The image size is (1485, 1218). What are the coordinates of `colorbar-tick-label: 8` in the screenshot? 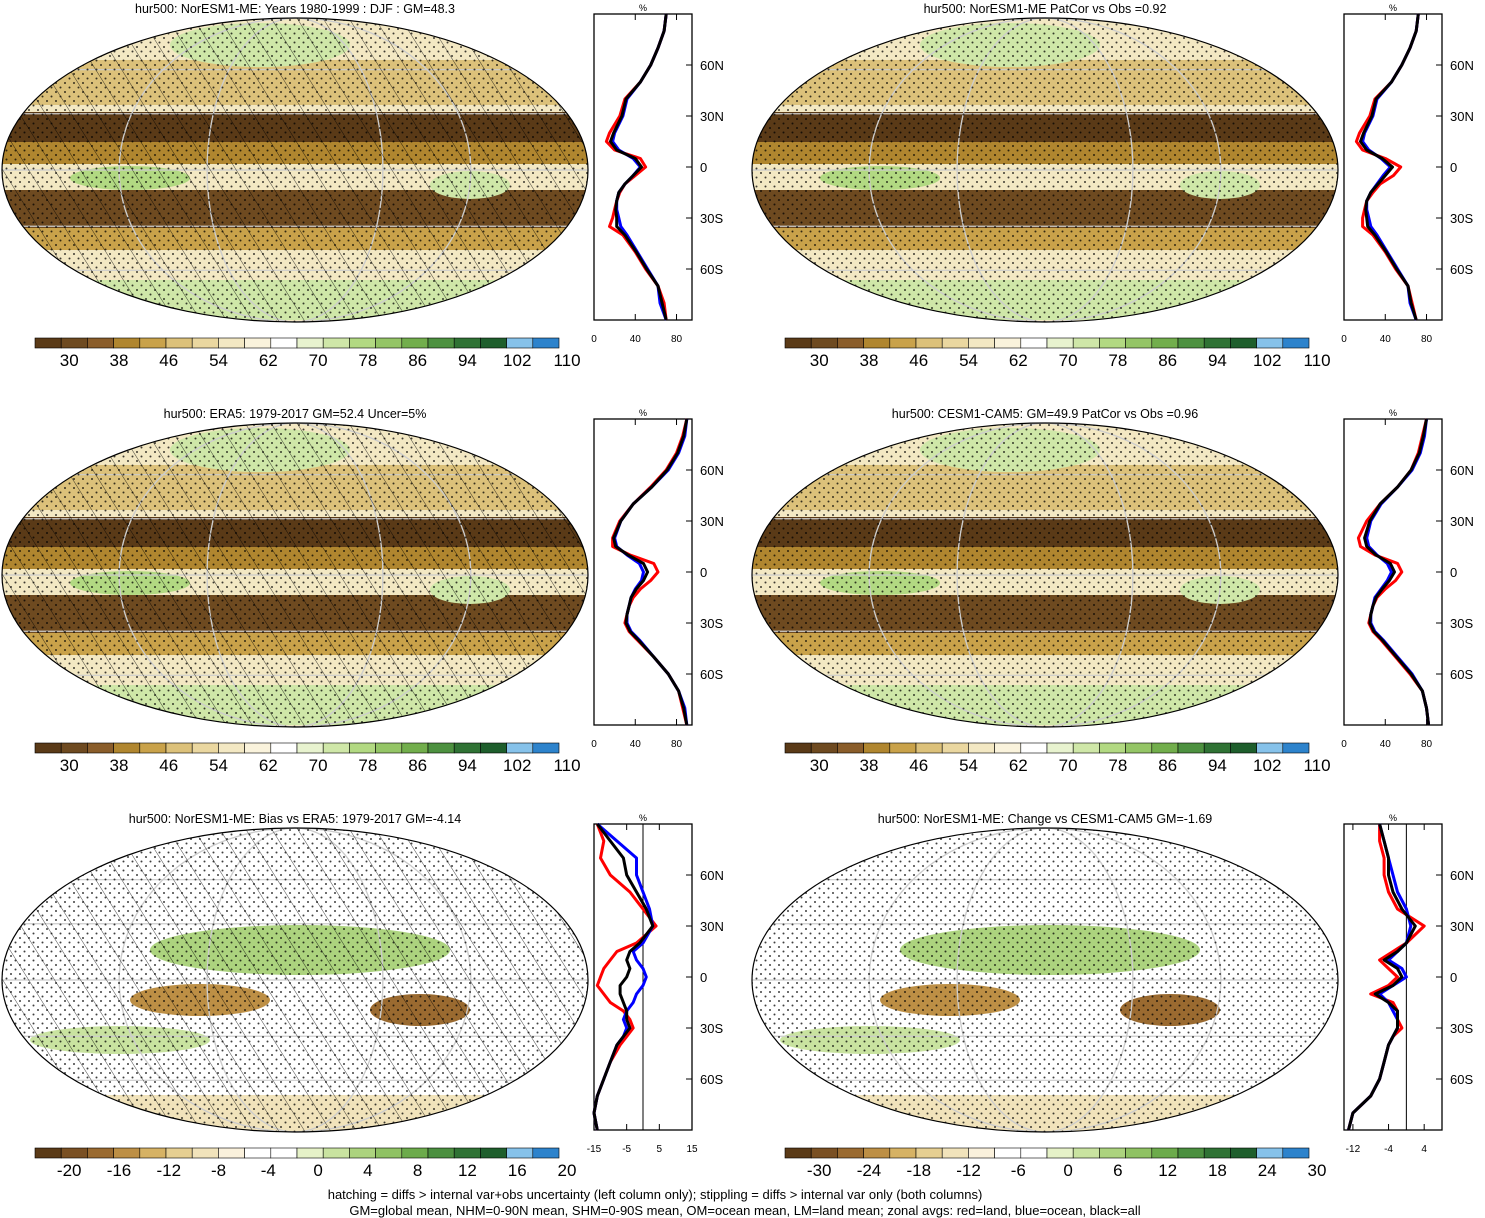 It's located at (417, 1170).